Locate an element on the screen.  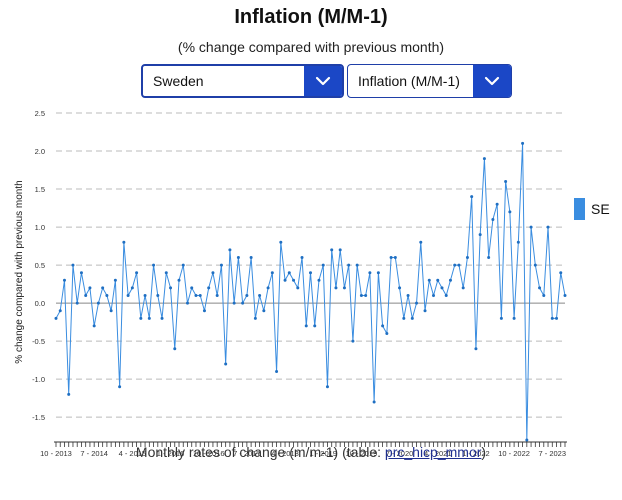
country-select: Sweden is located at coordinates (242, 81).